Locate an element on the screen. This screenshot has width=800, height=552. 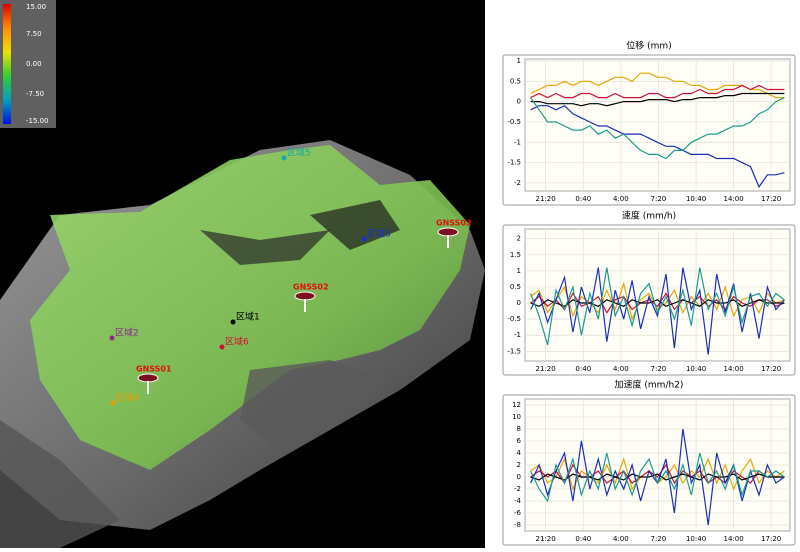
colorbar is located at coordinates (7, 64).